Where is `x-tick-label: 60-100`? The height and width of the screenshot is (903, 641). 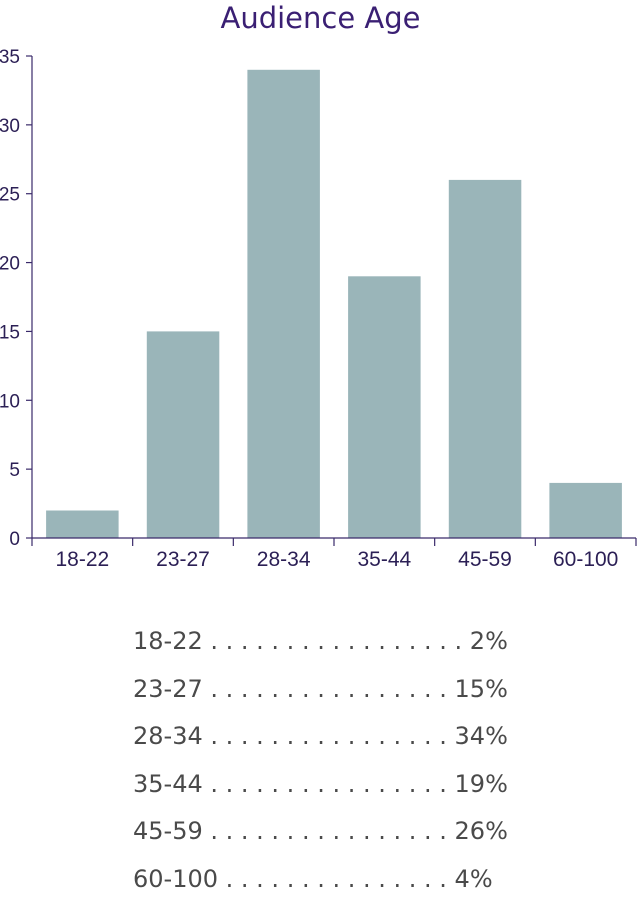
x-tick-label: 60-100 is located at coordinates (585, 559).